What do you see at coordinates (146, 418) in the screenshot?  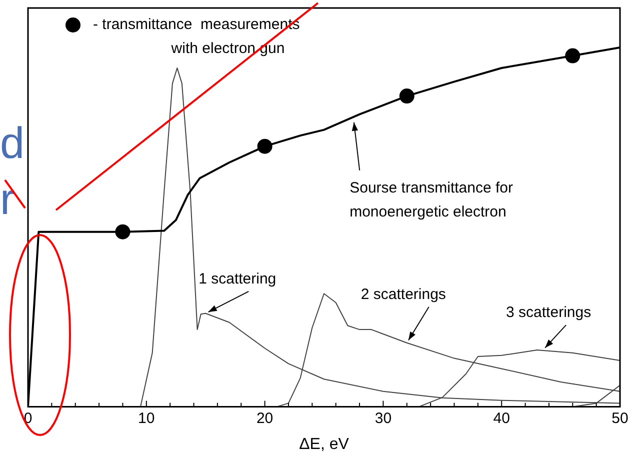 I see `x-tick-label: 10` at bounding box center [146, 418].